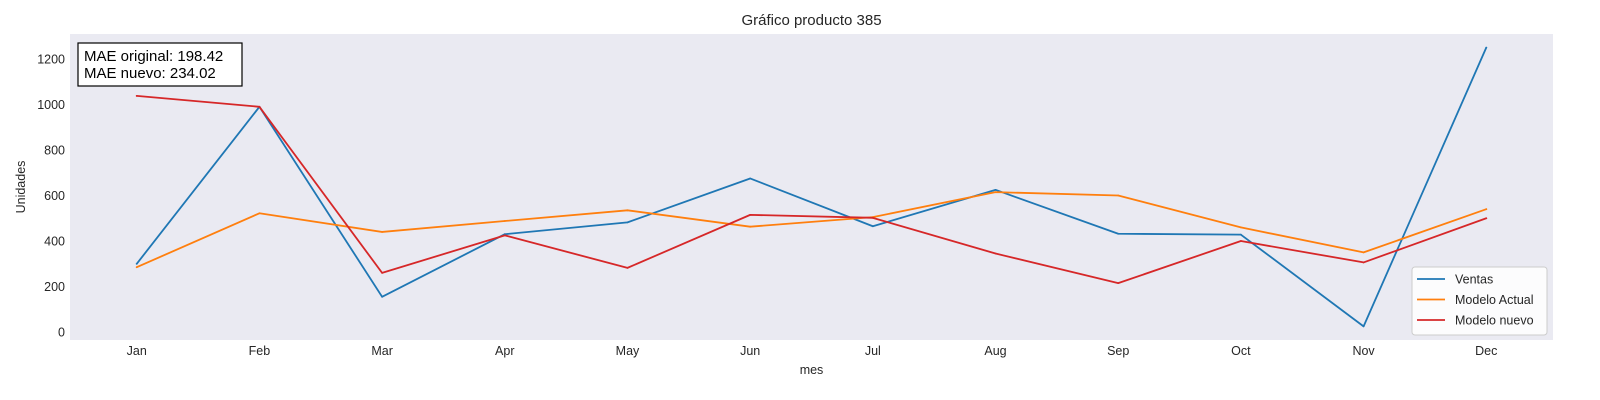  Describe the element at coordinates (54, 196) in the screenshot. I see `y-tick-label: 600` at that location.